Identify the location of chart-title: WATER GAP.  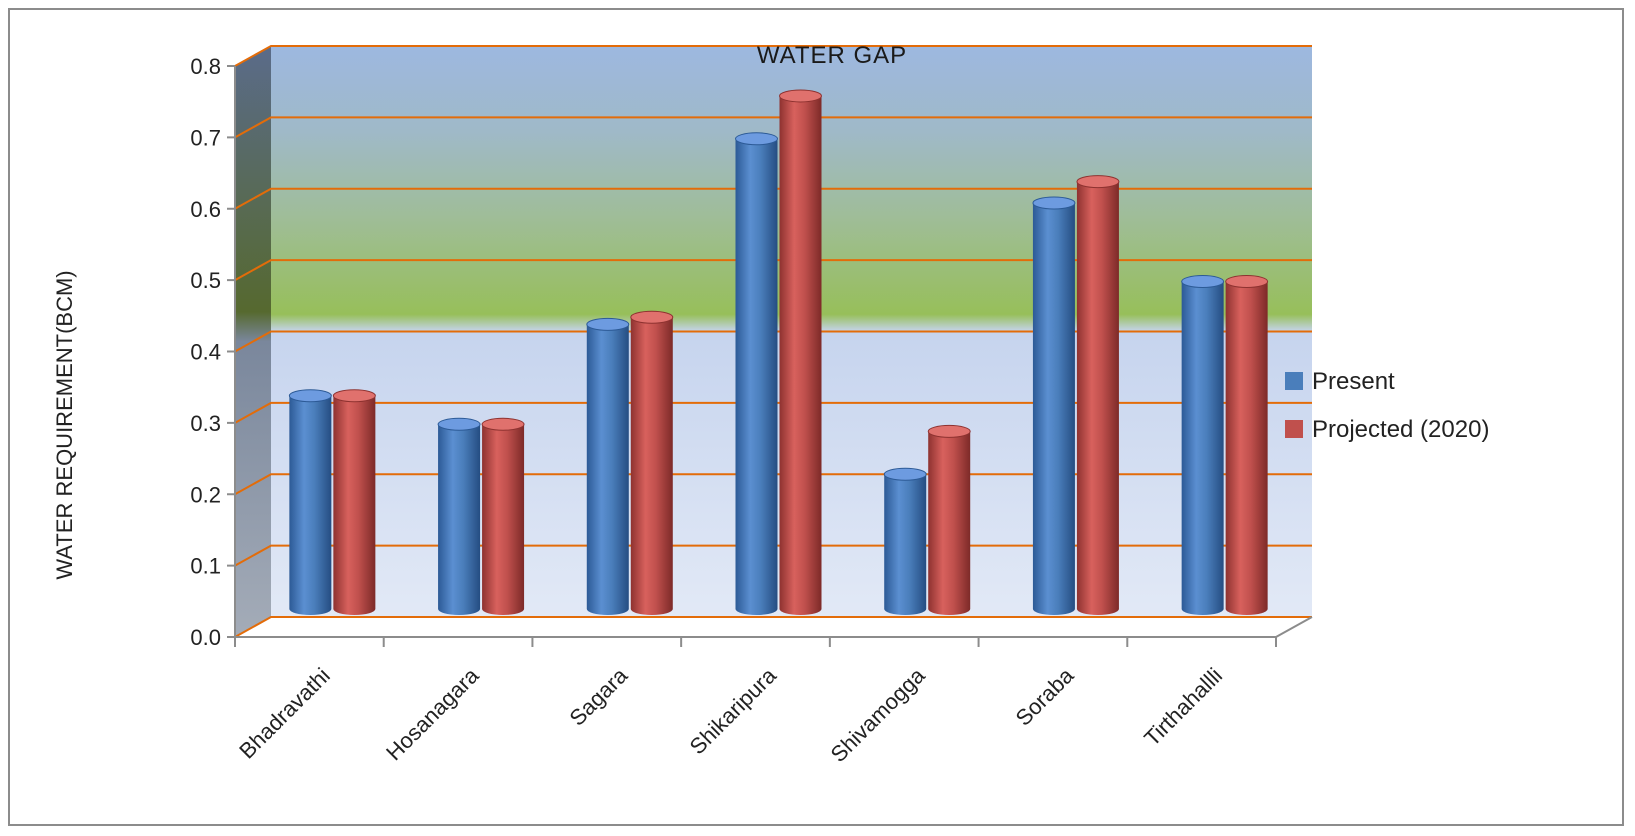
(832, 55).